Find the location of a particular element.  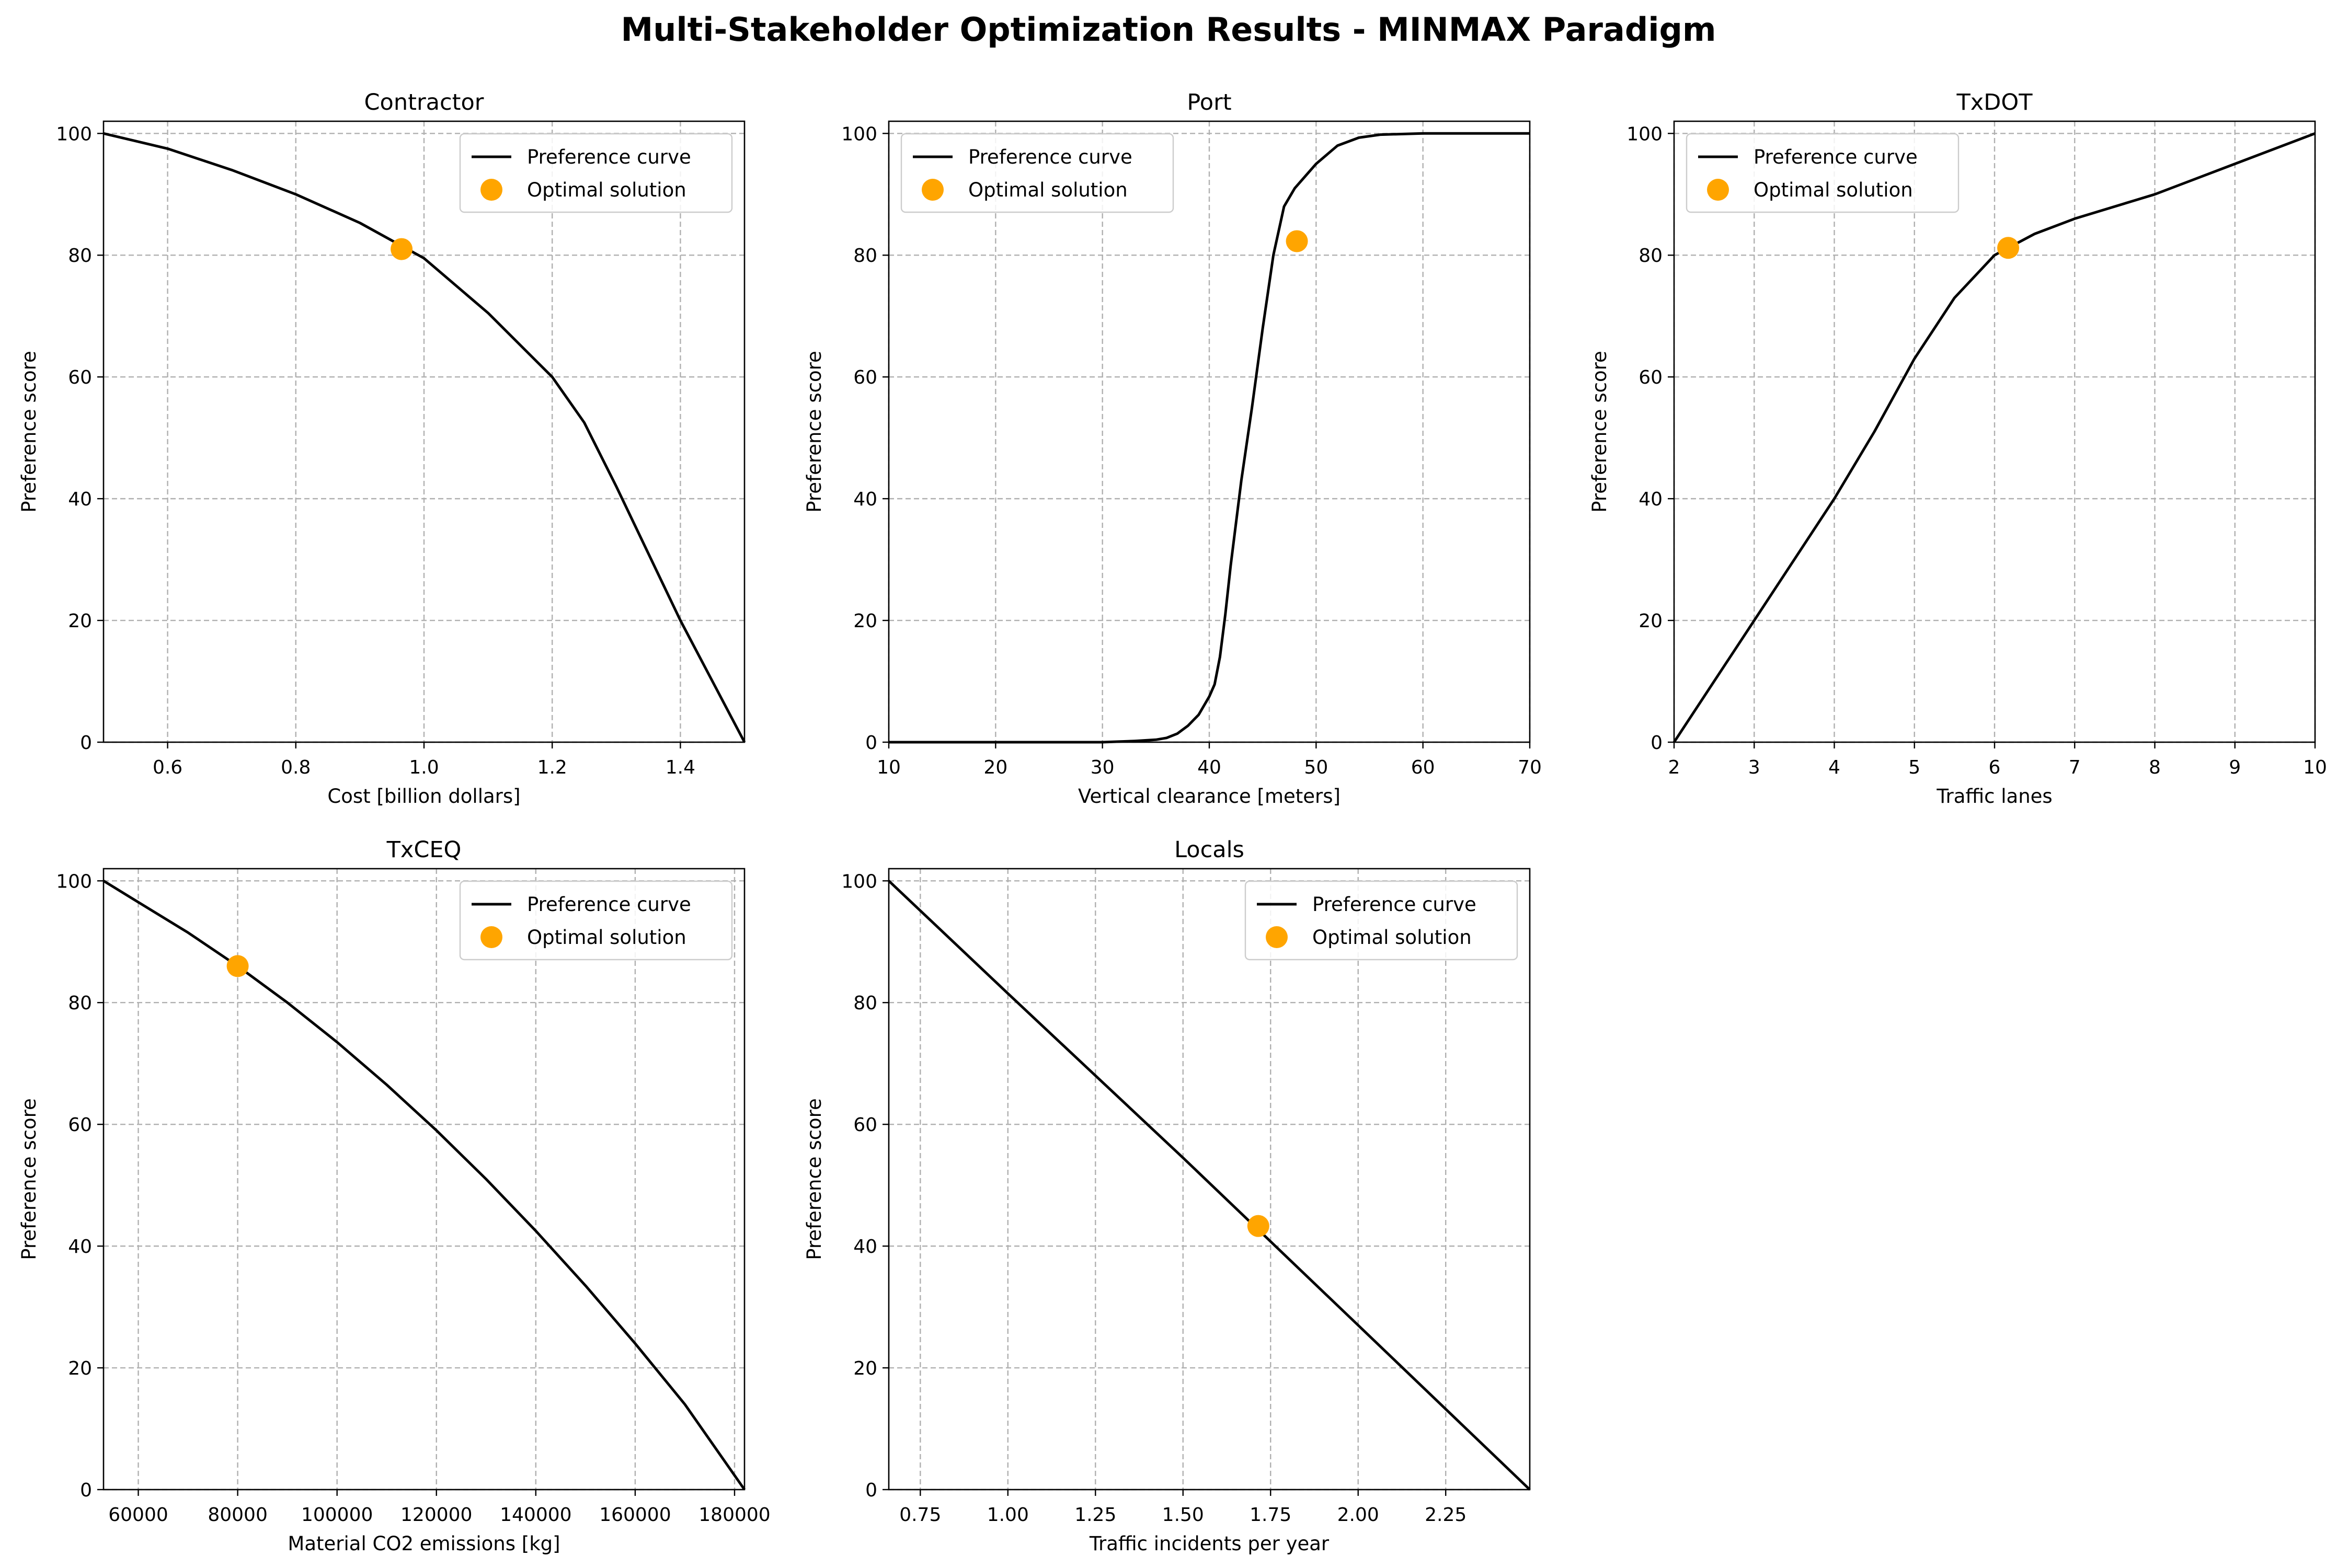

x-tick-label: 0.6 is located at coordinates (167, 767).